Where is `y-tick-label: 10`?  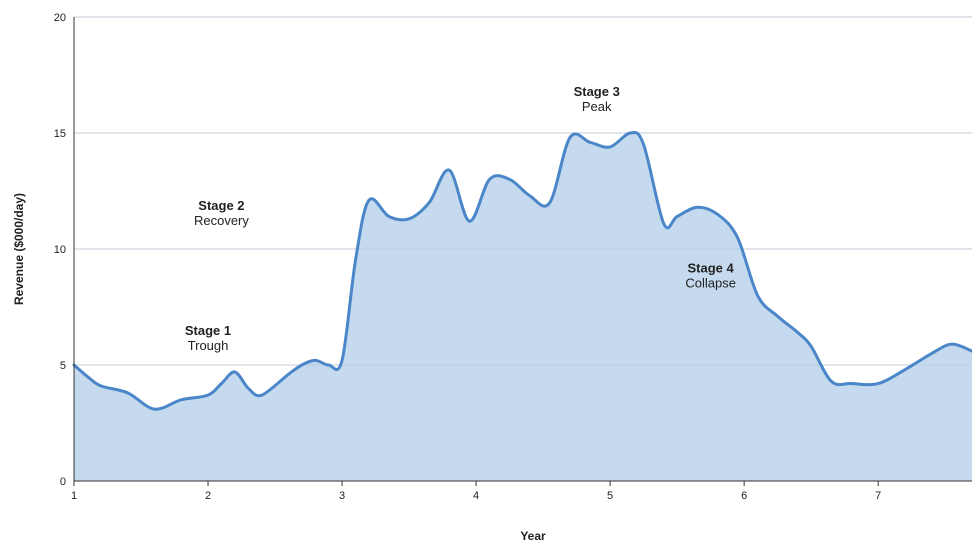 y-tick-label: 10 is located at coordinates (60, 250).